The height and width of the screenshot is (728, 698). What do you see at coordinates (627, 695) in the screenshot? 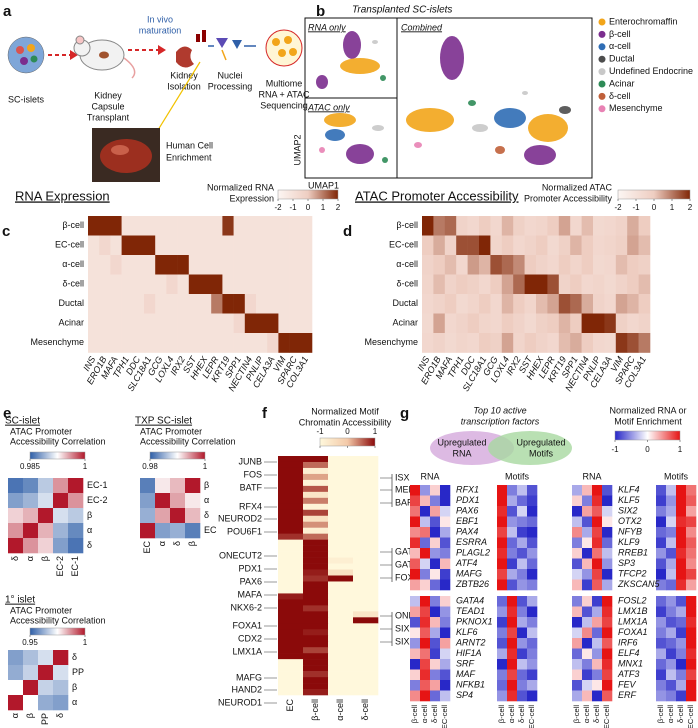
I see `gene-label: ERF` at bounding box center [627, 695].